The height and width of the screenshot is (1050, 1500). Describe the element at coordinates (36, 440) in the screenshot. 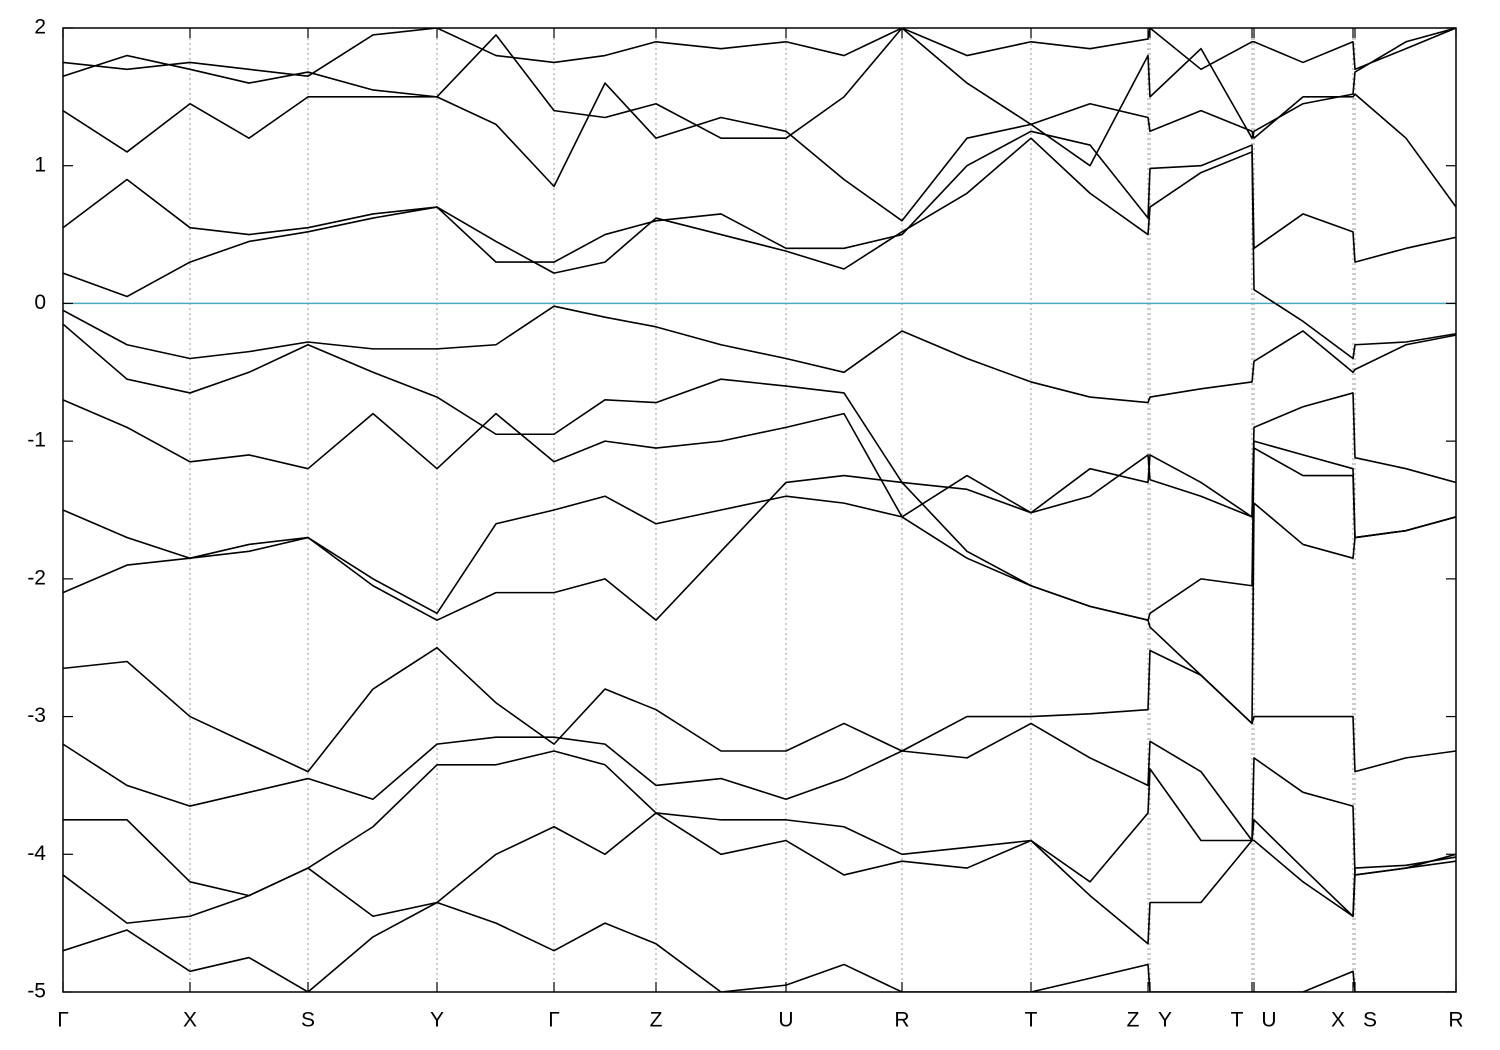

I see `y-tick-label: -1` at that location.